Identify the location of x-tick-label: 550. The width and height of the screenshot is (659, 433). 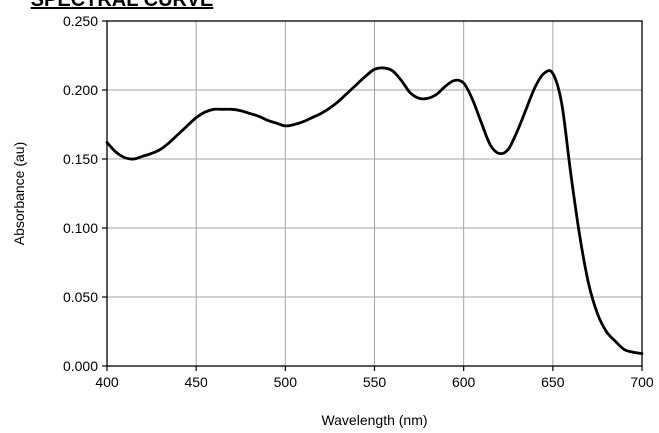
(375, 382).